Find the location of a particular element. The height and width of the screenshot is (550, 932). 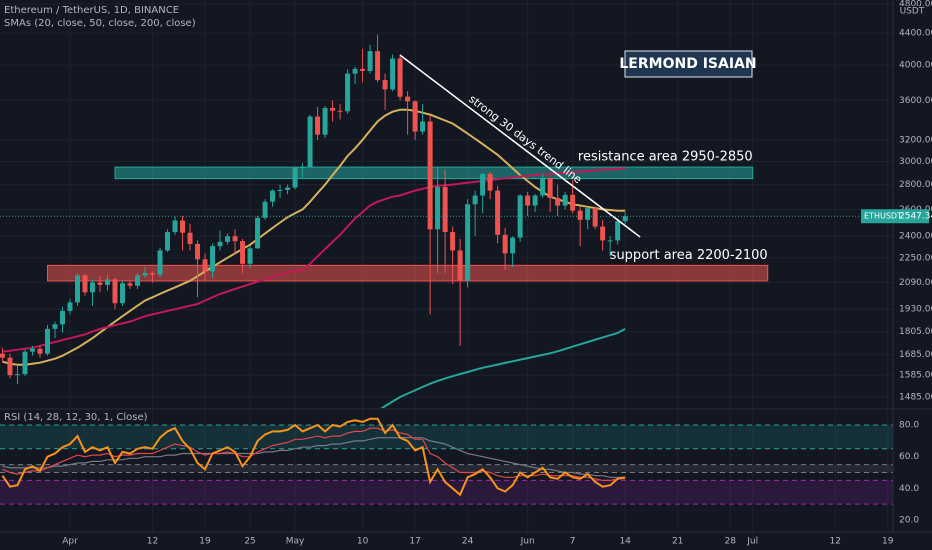

y-tick-label: 1930.00 is located at coordinates (915, 310).